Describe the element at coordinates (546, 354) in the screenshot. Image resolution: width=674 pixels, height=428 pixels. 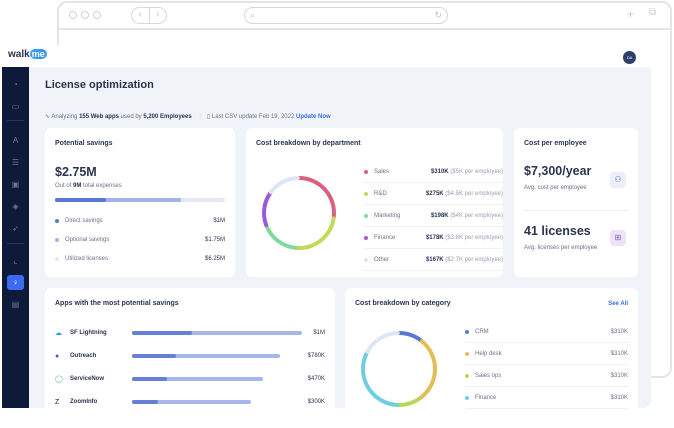
I see `category-row: Help desk $310K` at that location.